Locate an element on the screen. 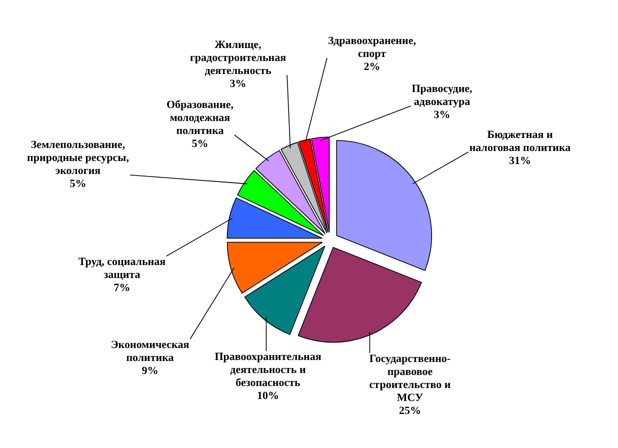 This screenshot has height=448, width=618. slice-label: Экономическая политика is located at coordinates (150, 351).